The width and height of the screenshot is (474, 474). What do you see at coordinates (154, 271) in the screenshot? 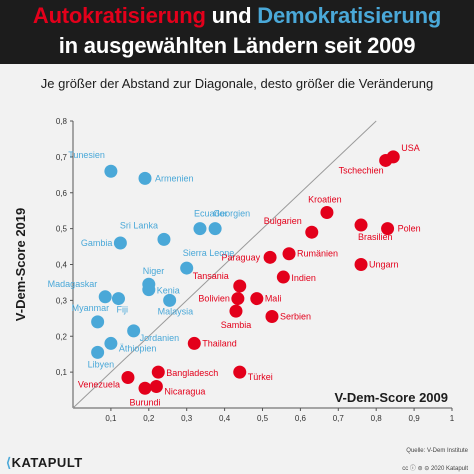
I see `point-label-niger: Niger` at bounding box center [154, 271].